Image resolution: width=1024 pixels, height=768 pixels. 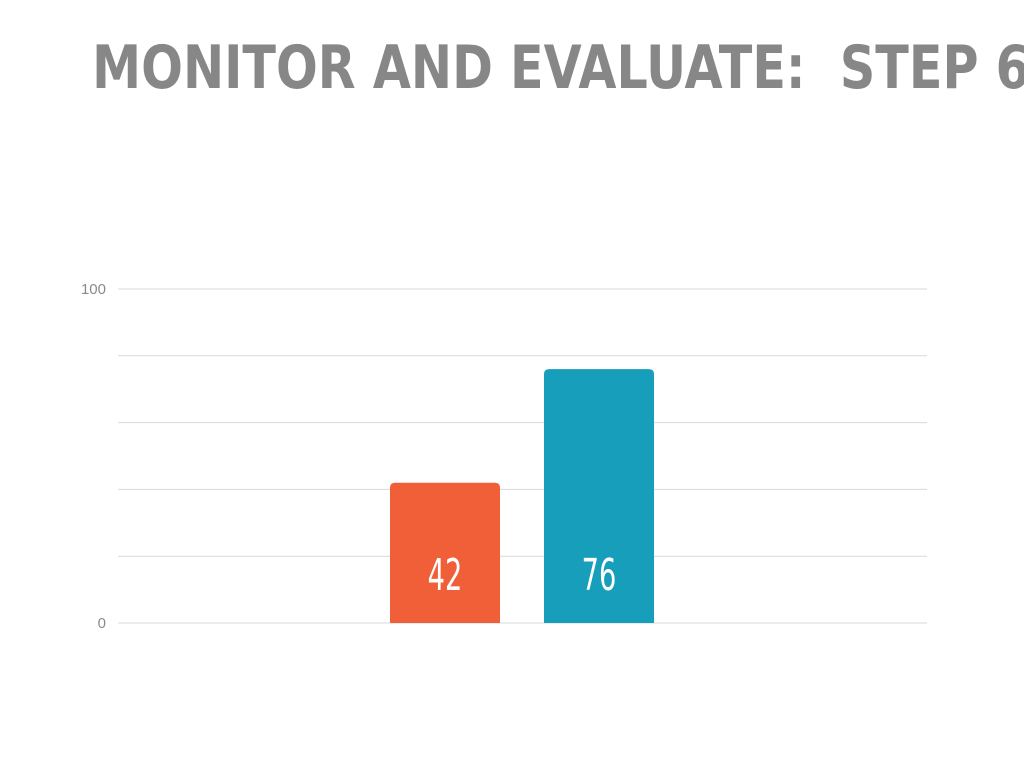 What do you see at coordinates (102, 623) in the screenshot?
I see `y-tick-label: 0` at bounding box center [102, 623].